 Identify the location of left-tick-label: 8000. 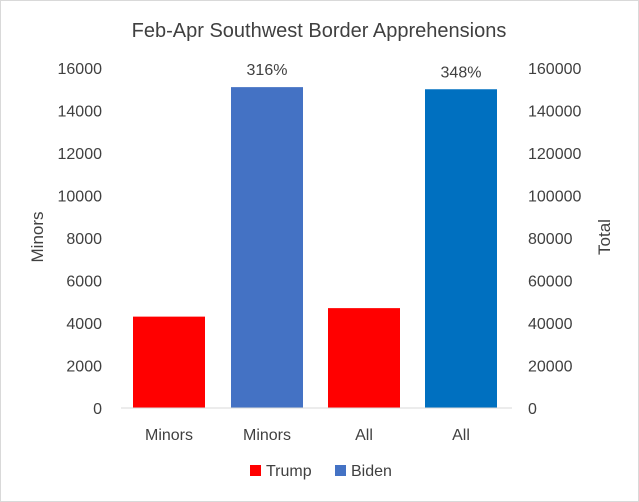
(84, 239).